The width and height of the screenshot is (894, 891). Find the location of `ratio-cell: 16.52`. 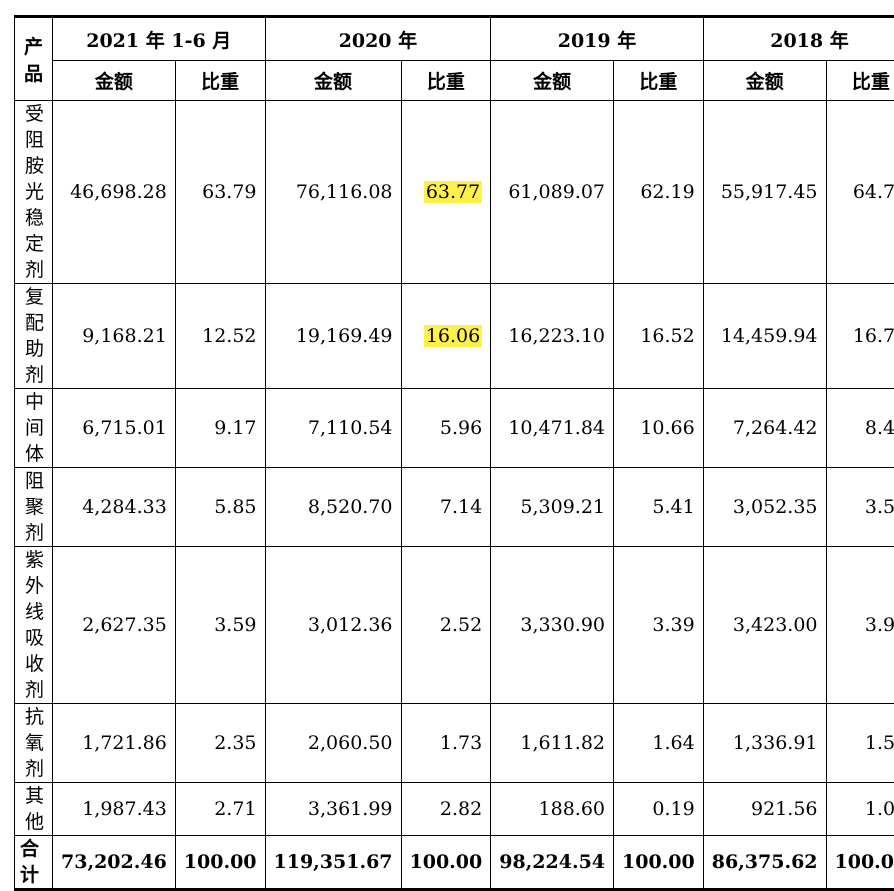

ratio-cell: 16.52 is located at coordinates (659, 336).